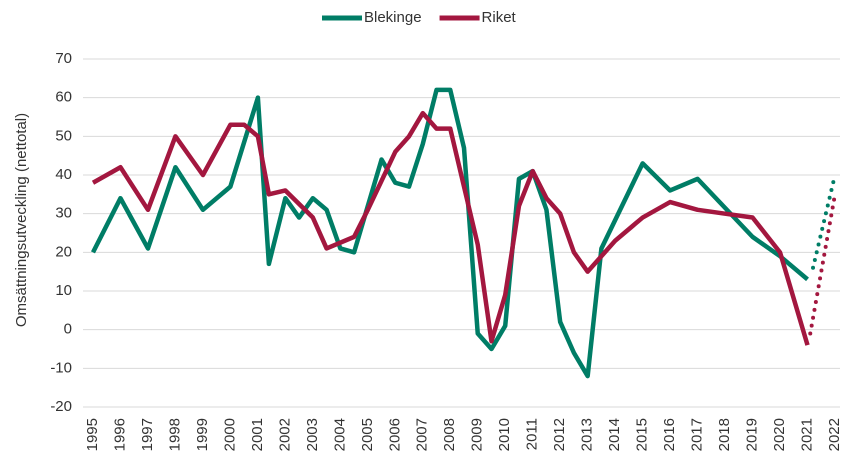 This screenshot has width=844, height=459. I want to click on x-tick-label: 1997, so click(147, 434).